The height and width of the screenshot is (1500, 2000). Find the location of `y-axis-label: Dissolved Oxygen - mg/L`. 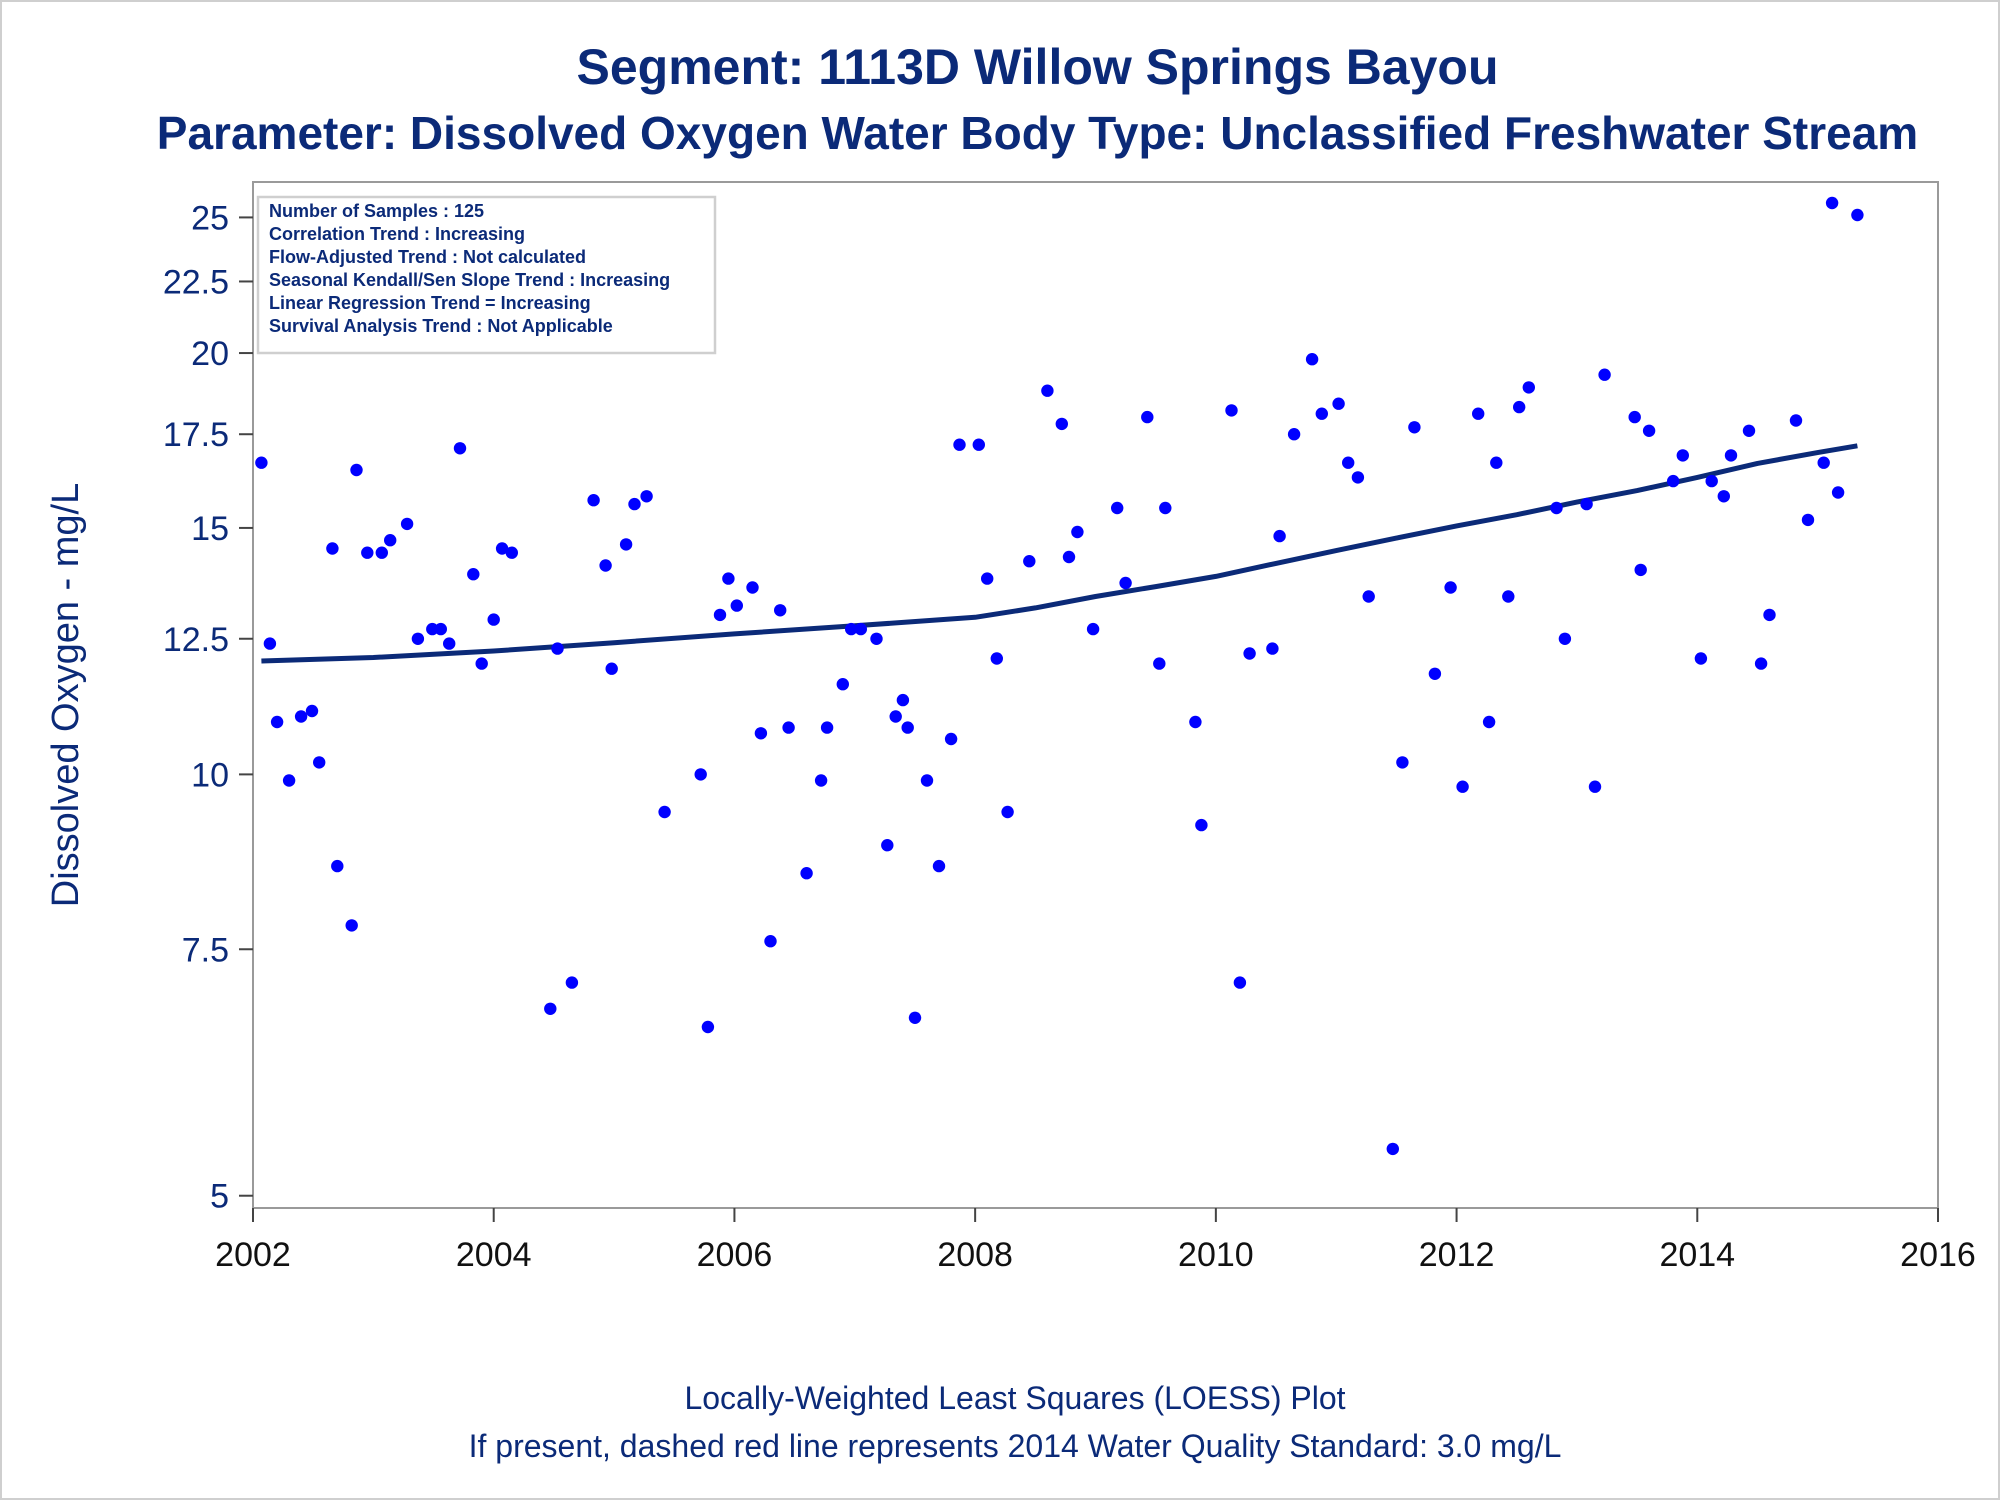

y-axis-label: Dissolved Oxygen - mg/L is located at coordinates (66, 695).